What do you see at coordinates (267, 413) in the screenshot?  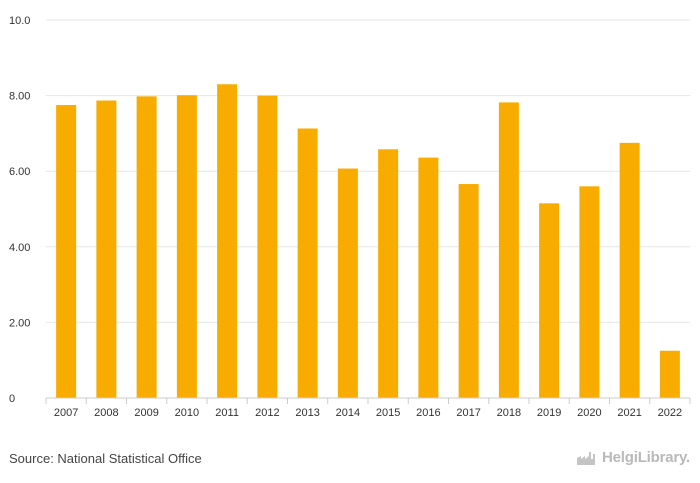 I see `x-tick-label: 2012` at bounding box center [267, 413].